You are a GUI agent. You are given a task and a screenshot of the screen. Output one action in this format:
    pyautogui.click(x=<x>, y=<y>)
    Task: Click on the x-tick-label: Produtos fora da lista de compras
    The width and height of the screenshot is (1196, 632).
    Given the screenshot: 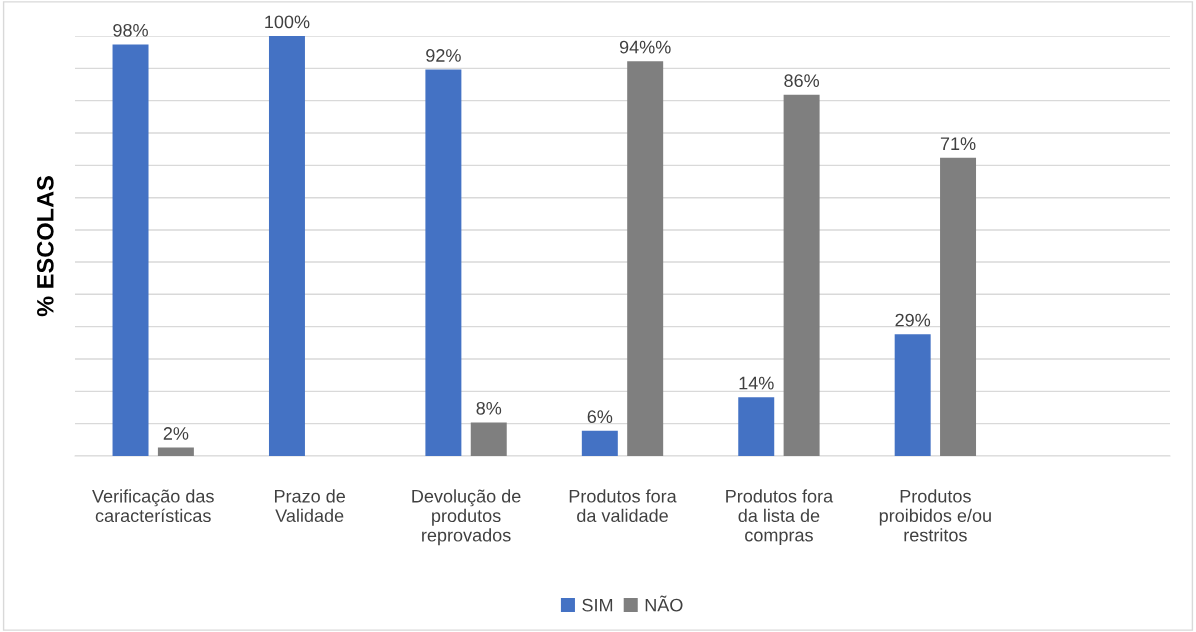 What is the action you would take?
    pyautogui.click(x=780, y=517)
    